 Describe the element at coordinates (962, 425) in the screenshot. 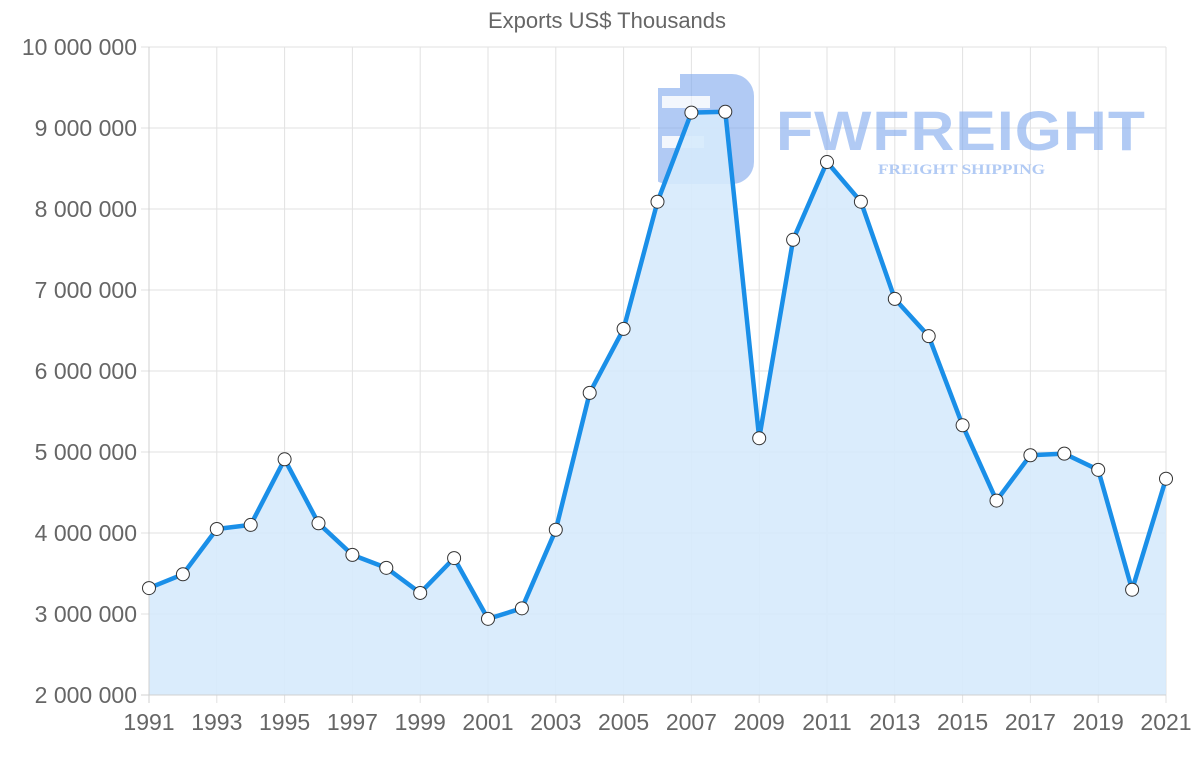

I see `data-point-2015` at that location.